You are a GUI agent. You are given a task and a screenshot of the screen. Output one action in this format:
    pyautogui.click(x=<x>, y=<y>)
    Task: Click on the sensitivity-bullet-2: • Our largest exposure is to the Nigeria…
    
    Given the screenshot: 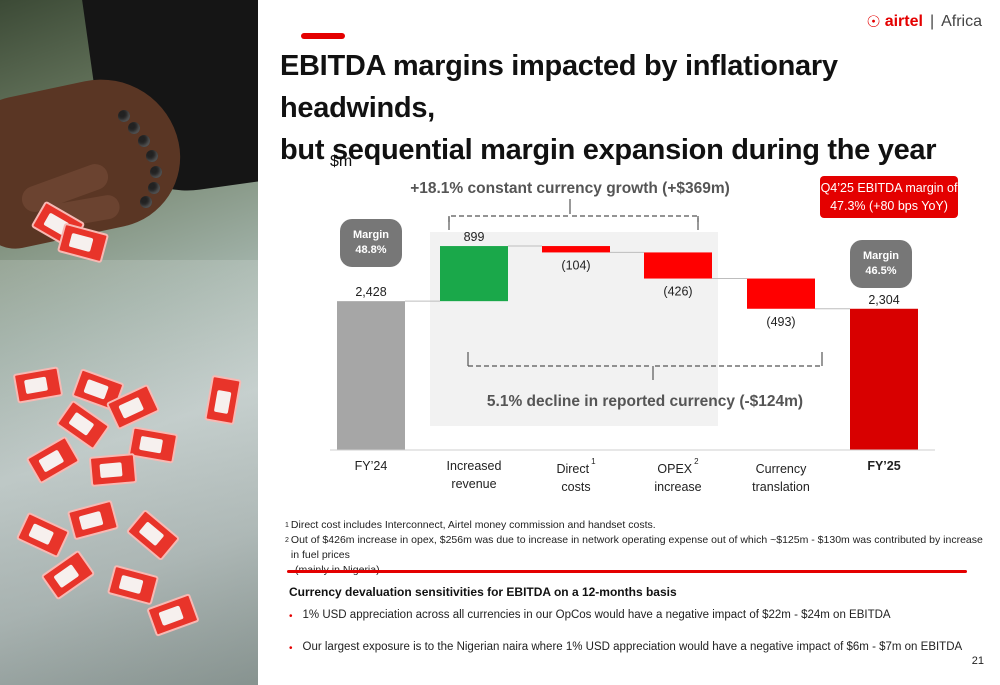 What is the action you would take?
    pyautogui.click(x=625, y=648)
    